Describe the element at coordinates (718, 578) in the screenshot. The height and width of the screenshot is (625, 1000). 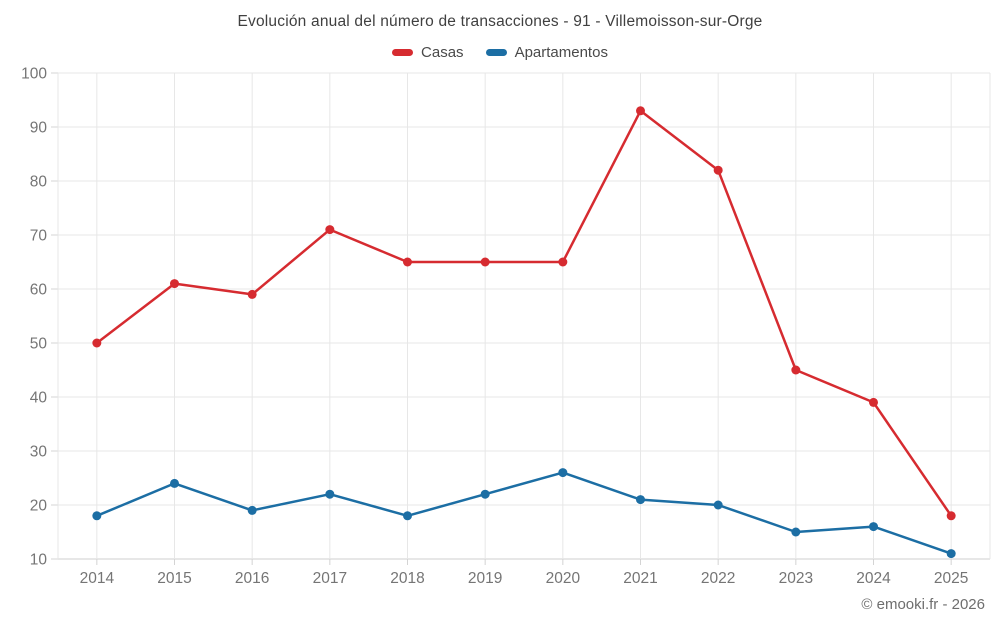
I see `x-axis-label: 2022` at that location.